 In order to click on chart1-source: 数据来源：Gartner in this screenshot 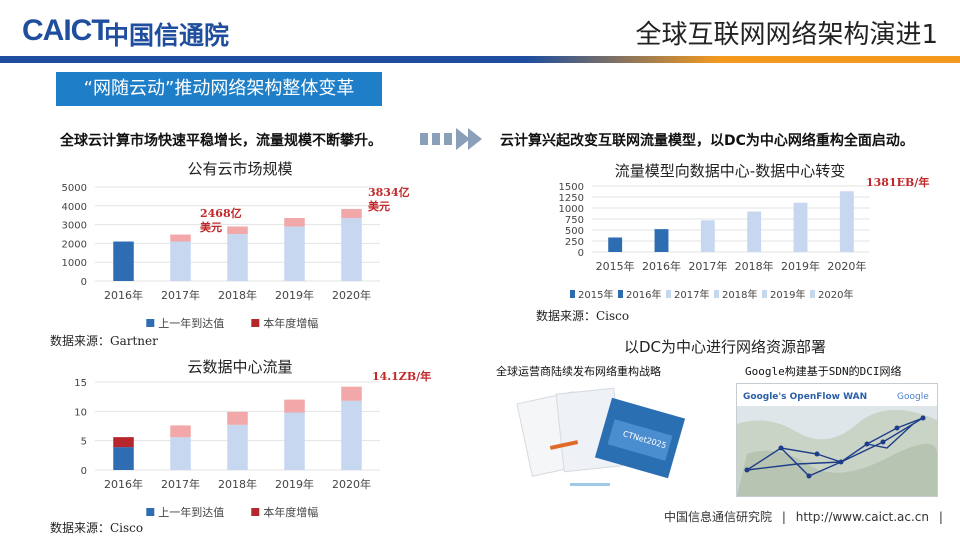, I will do `click(104, 341)`.